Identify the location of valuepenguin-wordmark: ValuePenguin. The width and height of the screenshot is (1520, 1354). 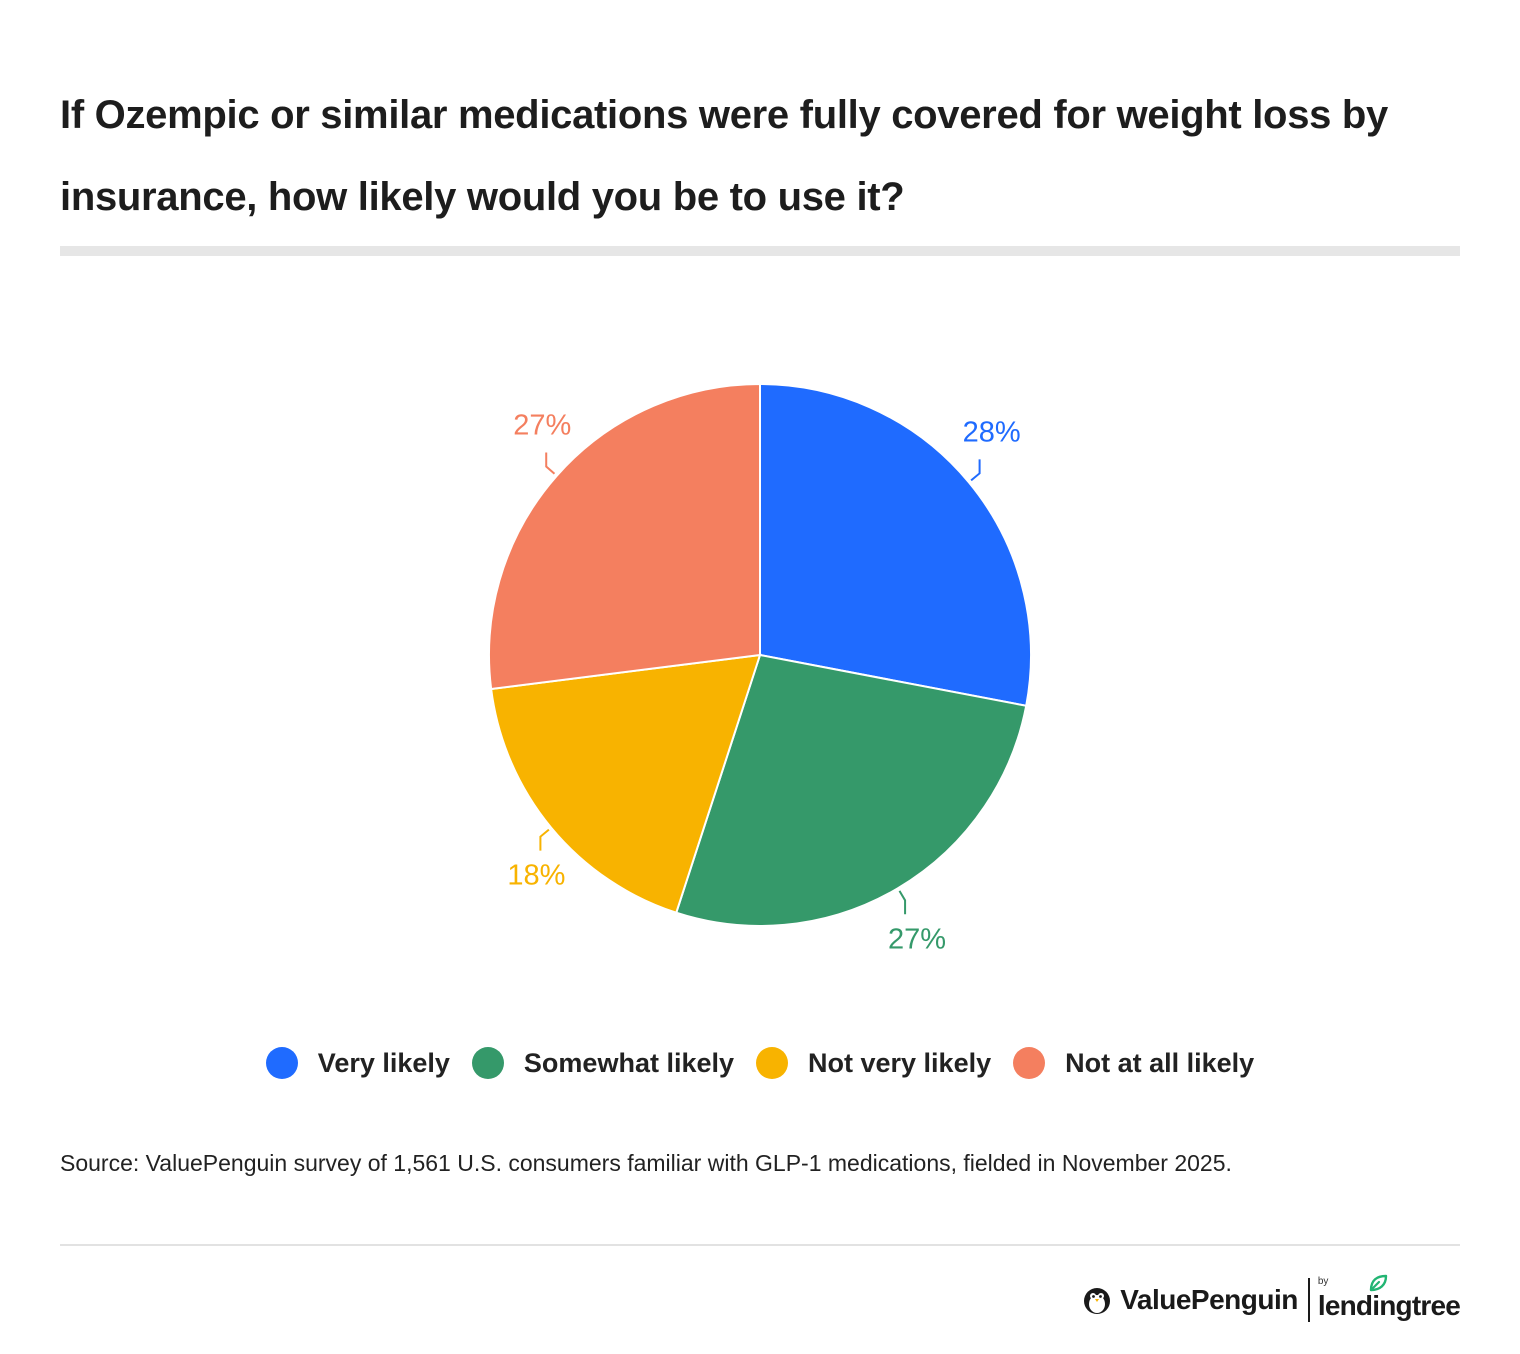
(1209, 1299).